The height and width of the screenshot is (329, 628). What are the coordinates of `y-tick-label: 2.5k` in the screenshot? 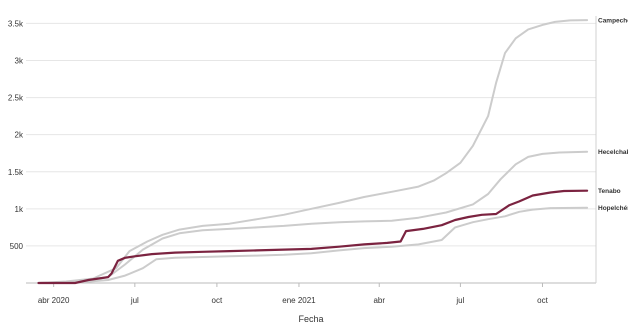 It's located at (16, 98).